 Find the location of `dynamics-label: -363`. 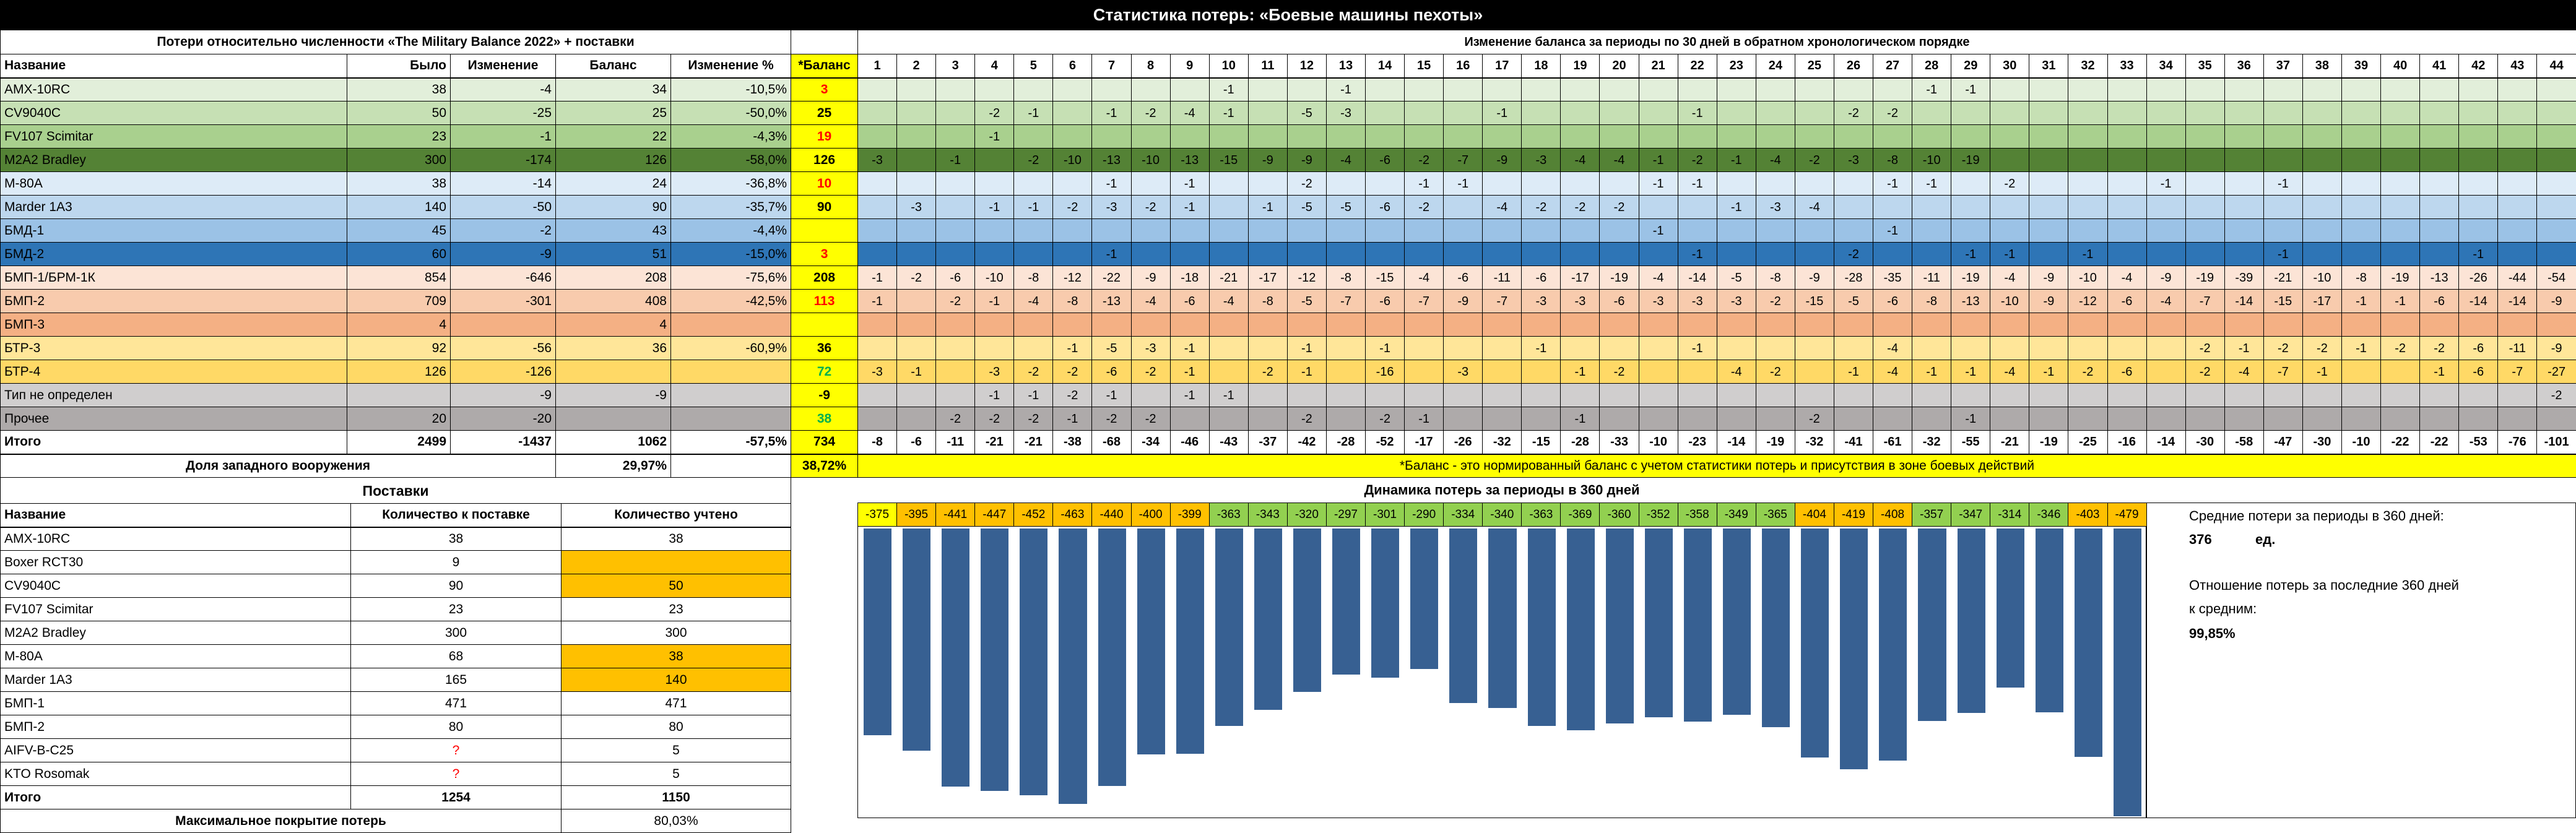

dynamics-label: -363 is located at coordinates (1541, 515).